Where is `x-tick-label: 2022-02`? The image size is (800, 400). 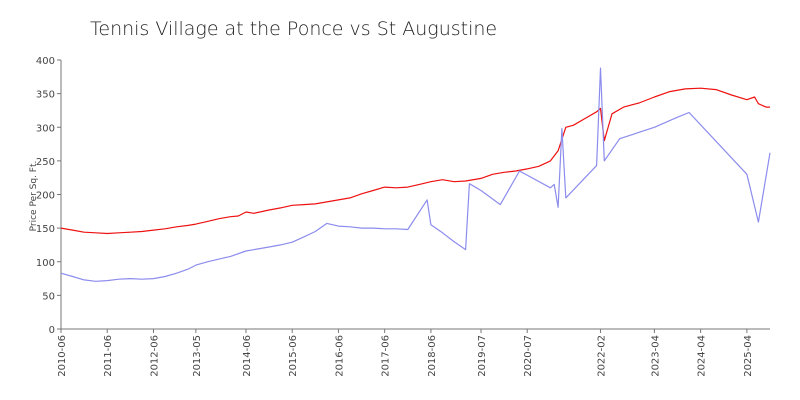
x-tick-label: 2022-02 is located at coordinates (601, 356).